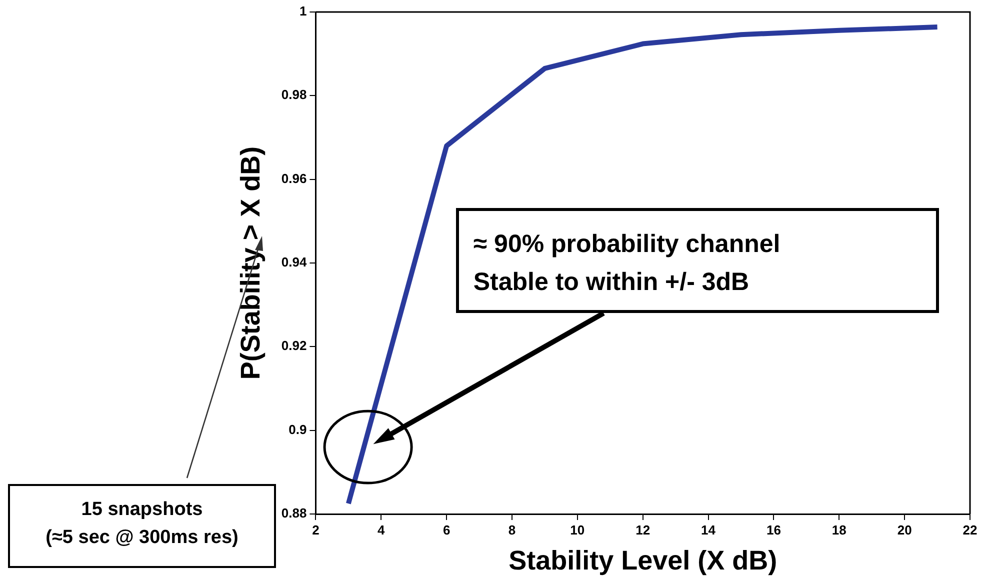 This screenshot has width=988, height=586. What do you see at coordinates (316, 530) in the screenshot?
I see `x-tick-label: 2` at bounding box center [316, 530].